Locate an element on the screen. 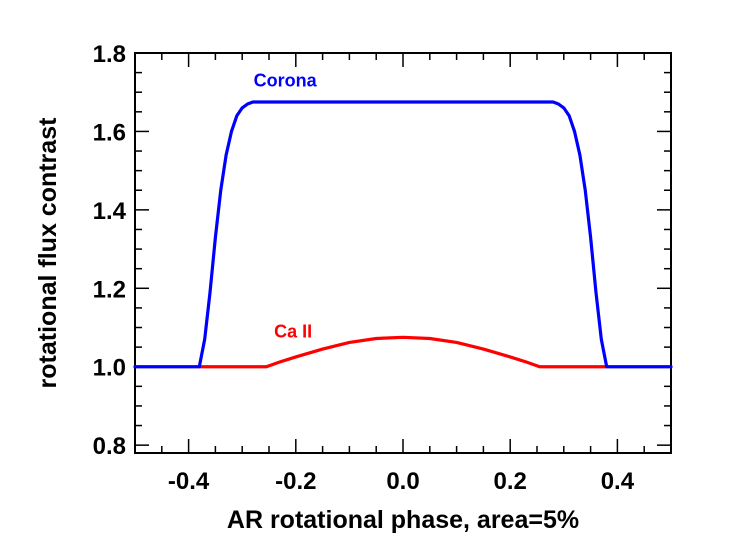 The image size is (747, 539). y-tick-label: 0.8 is located at coordinates (109, 446).